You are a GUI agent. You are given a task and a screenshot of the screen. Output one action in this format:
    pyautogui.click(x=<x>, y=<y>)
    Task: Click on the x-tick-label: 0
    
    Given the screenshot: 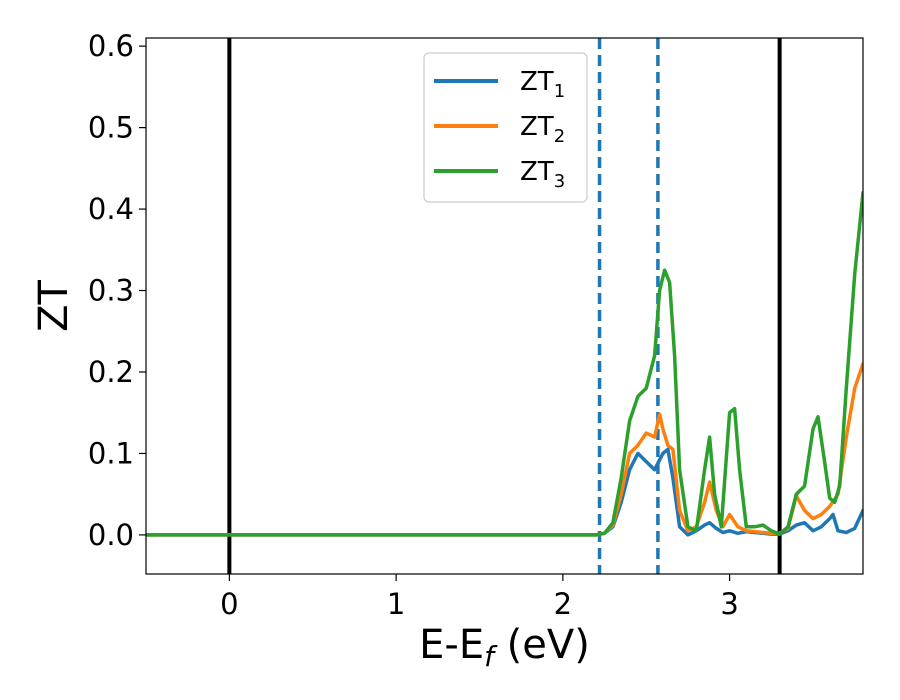 What is the action you would take?
    pyautogui.click(x=229, y=604)
    